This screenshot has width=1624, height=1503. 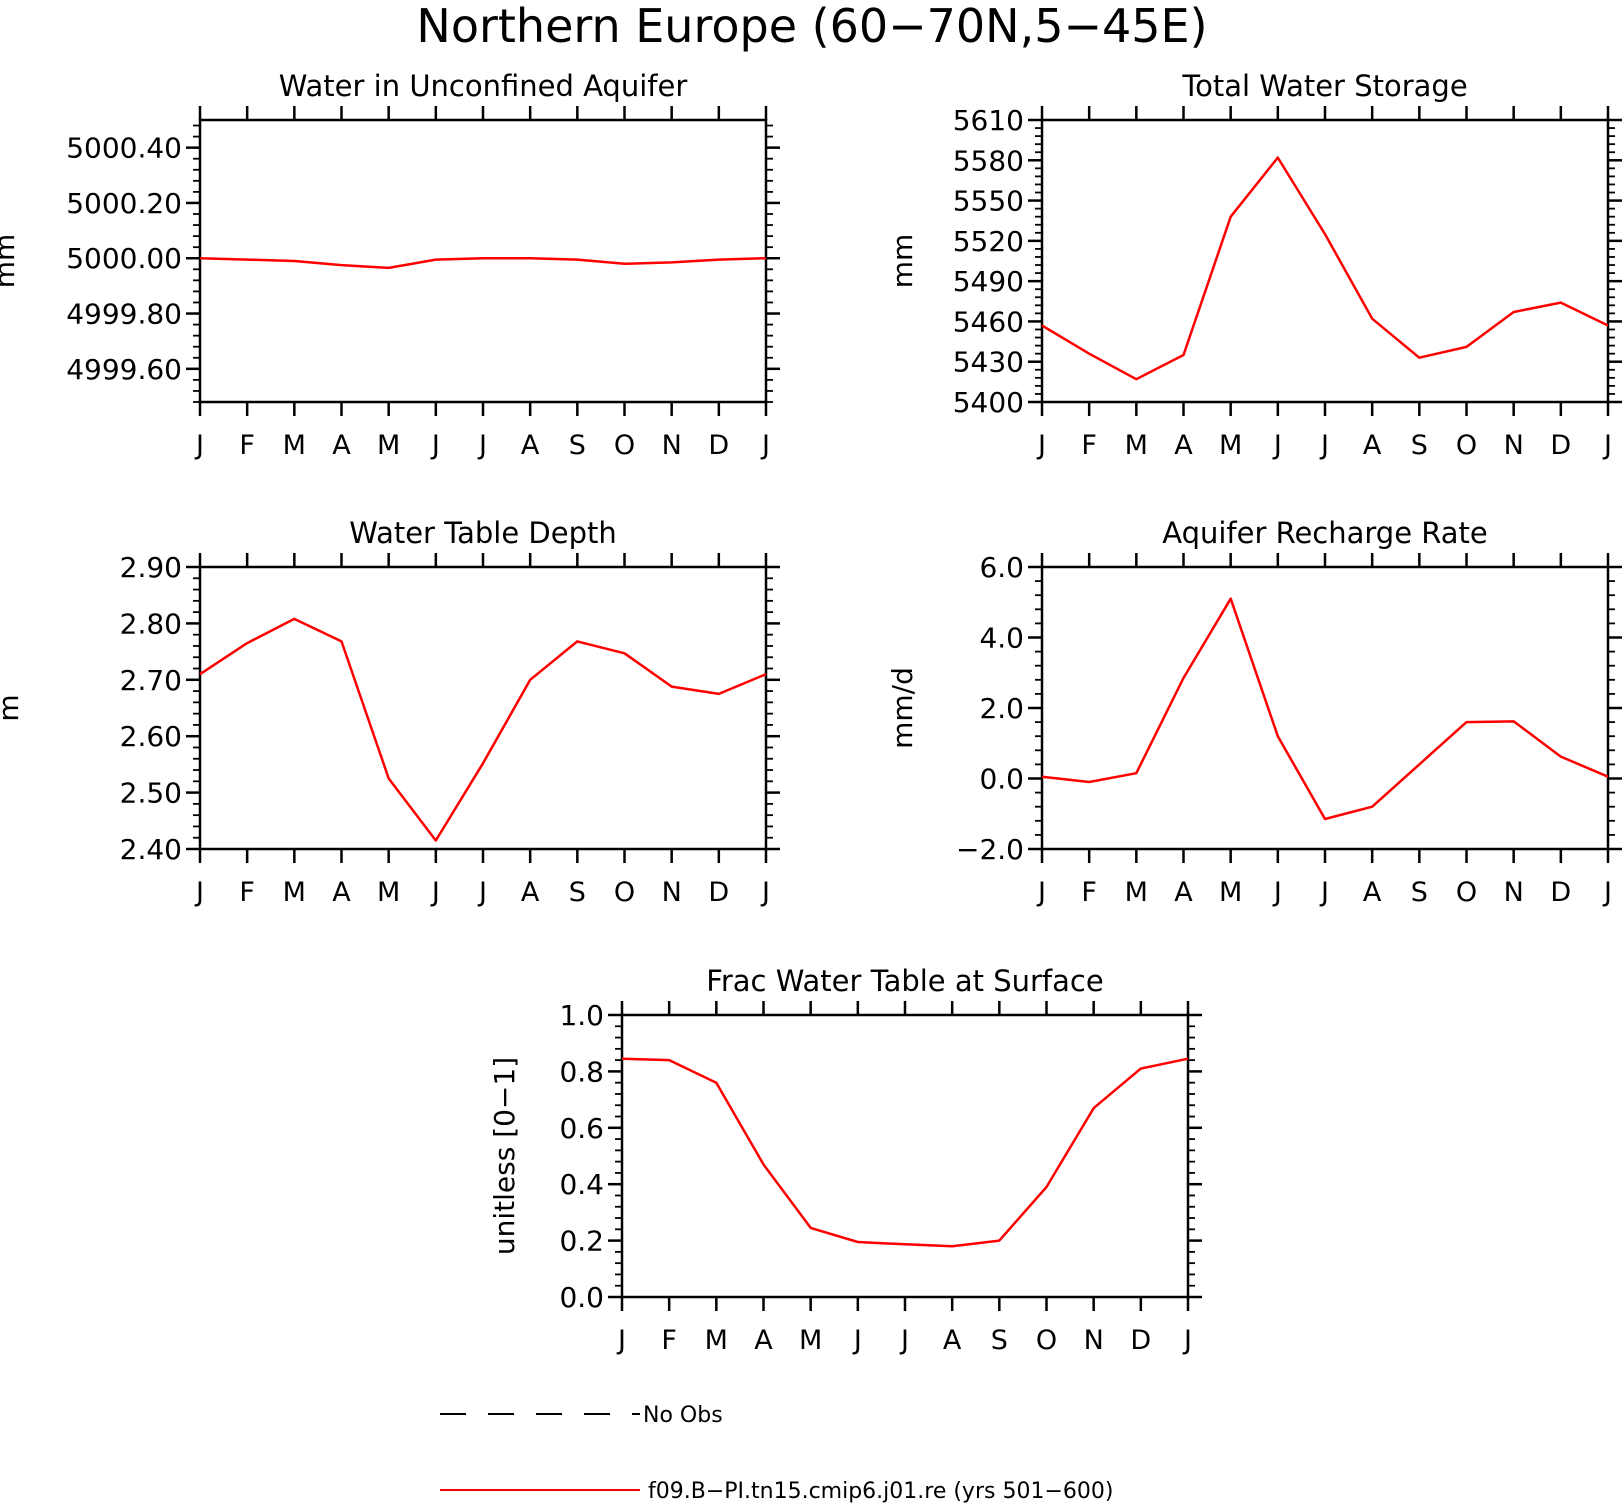 What do you see at coordinates (124, 148) in the screenshot?
I see `y-tick-label: 5000.40` at bounding box center [124, 148].